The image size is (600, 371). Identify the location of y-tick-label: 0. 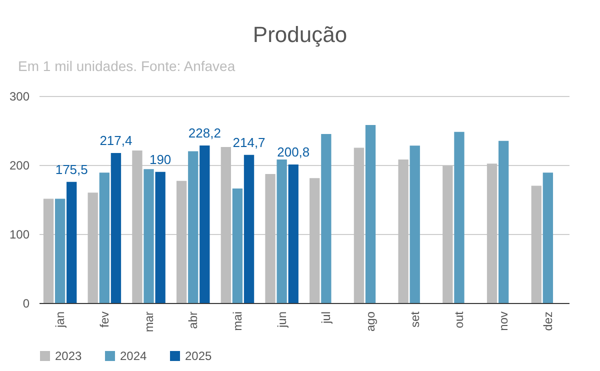
(26, 303).